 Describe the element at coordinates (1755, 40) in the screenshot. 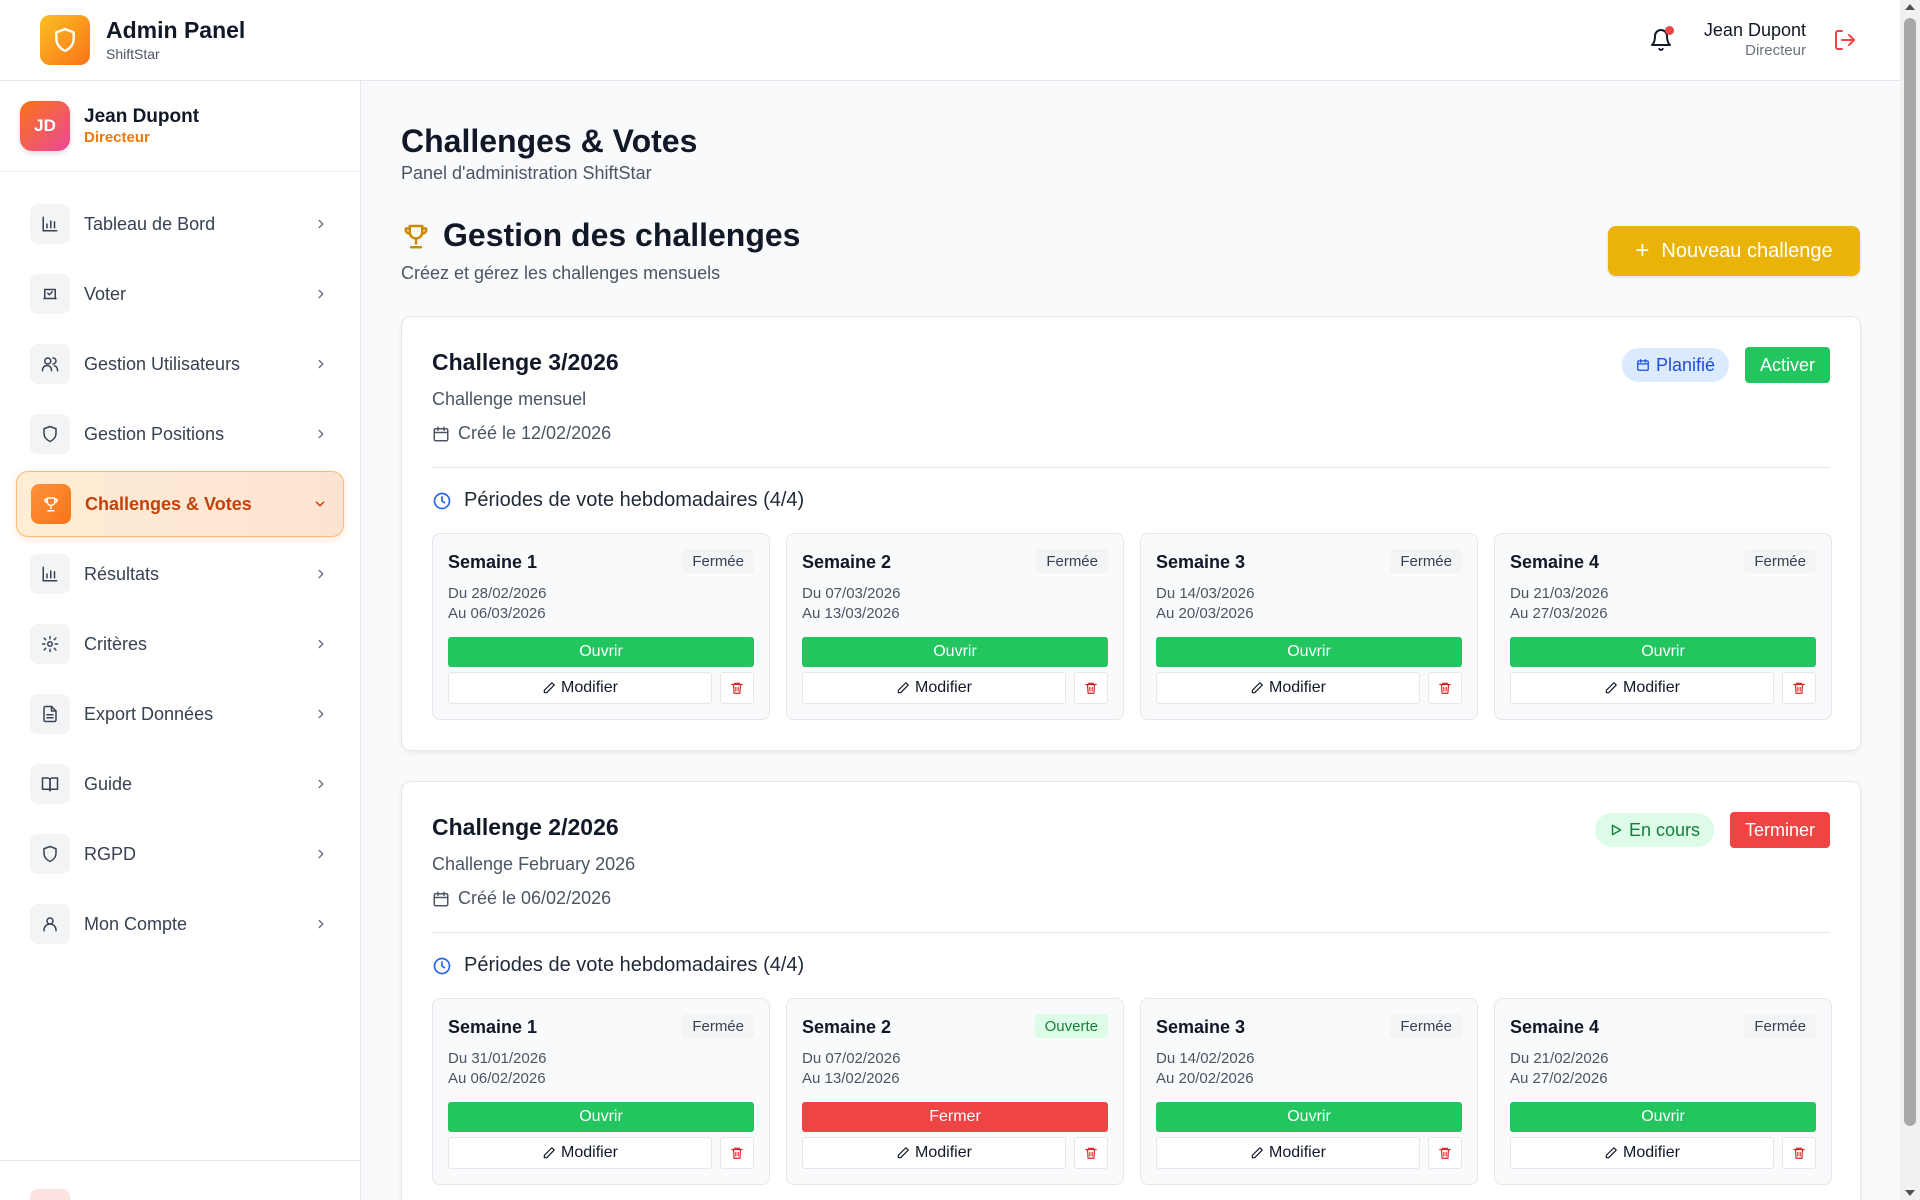

I see `top-user: Jean Dupont Directeur` at that location.